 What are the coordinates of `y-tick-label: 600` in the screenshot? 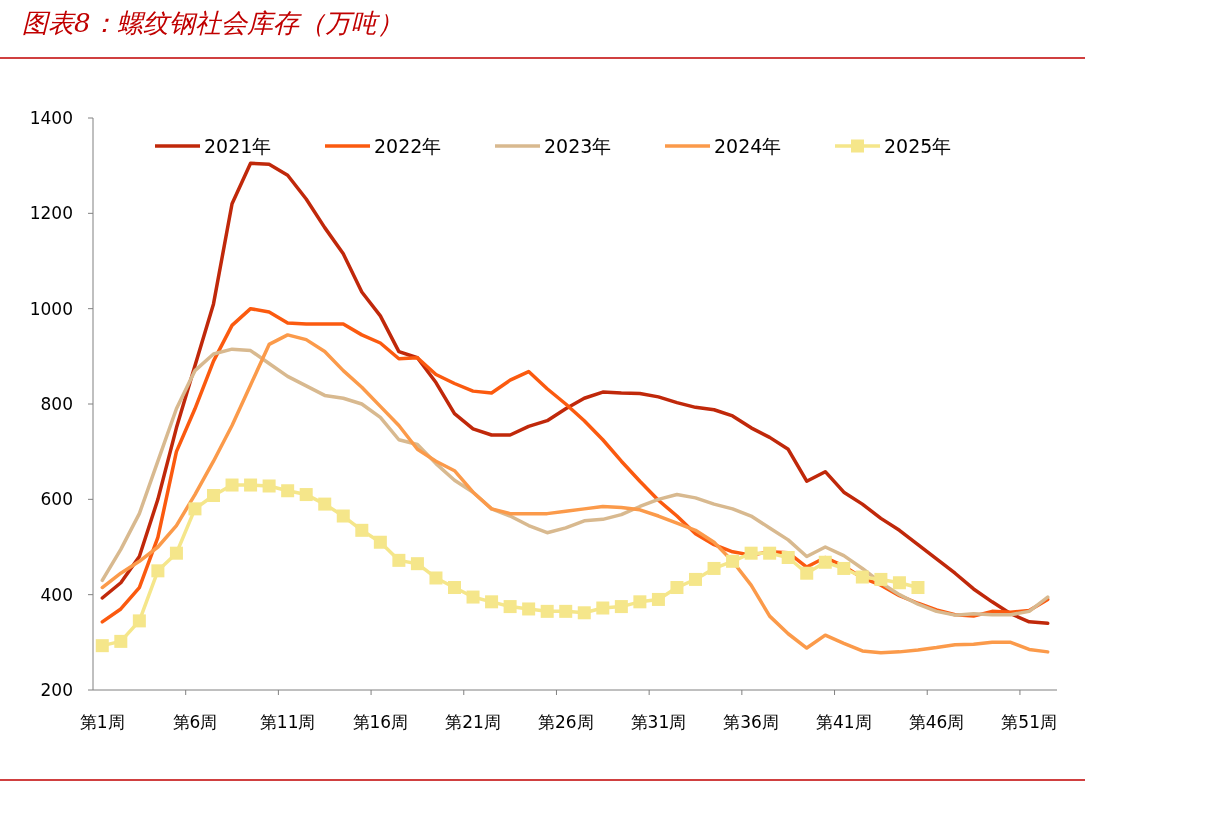 It's located at (56, 499).